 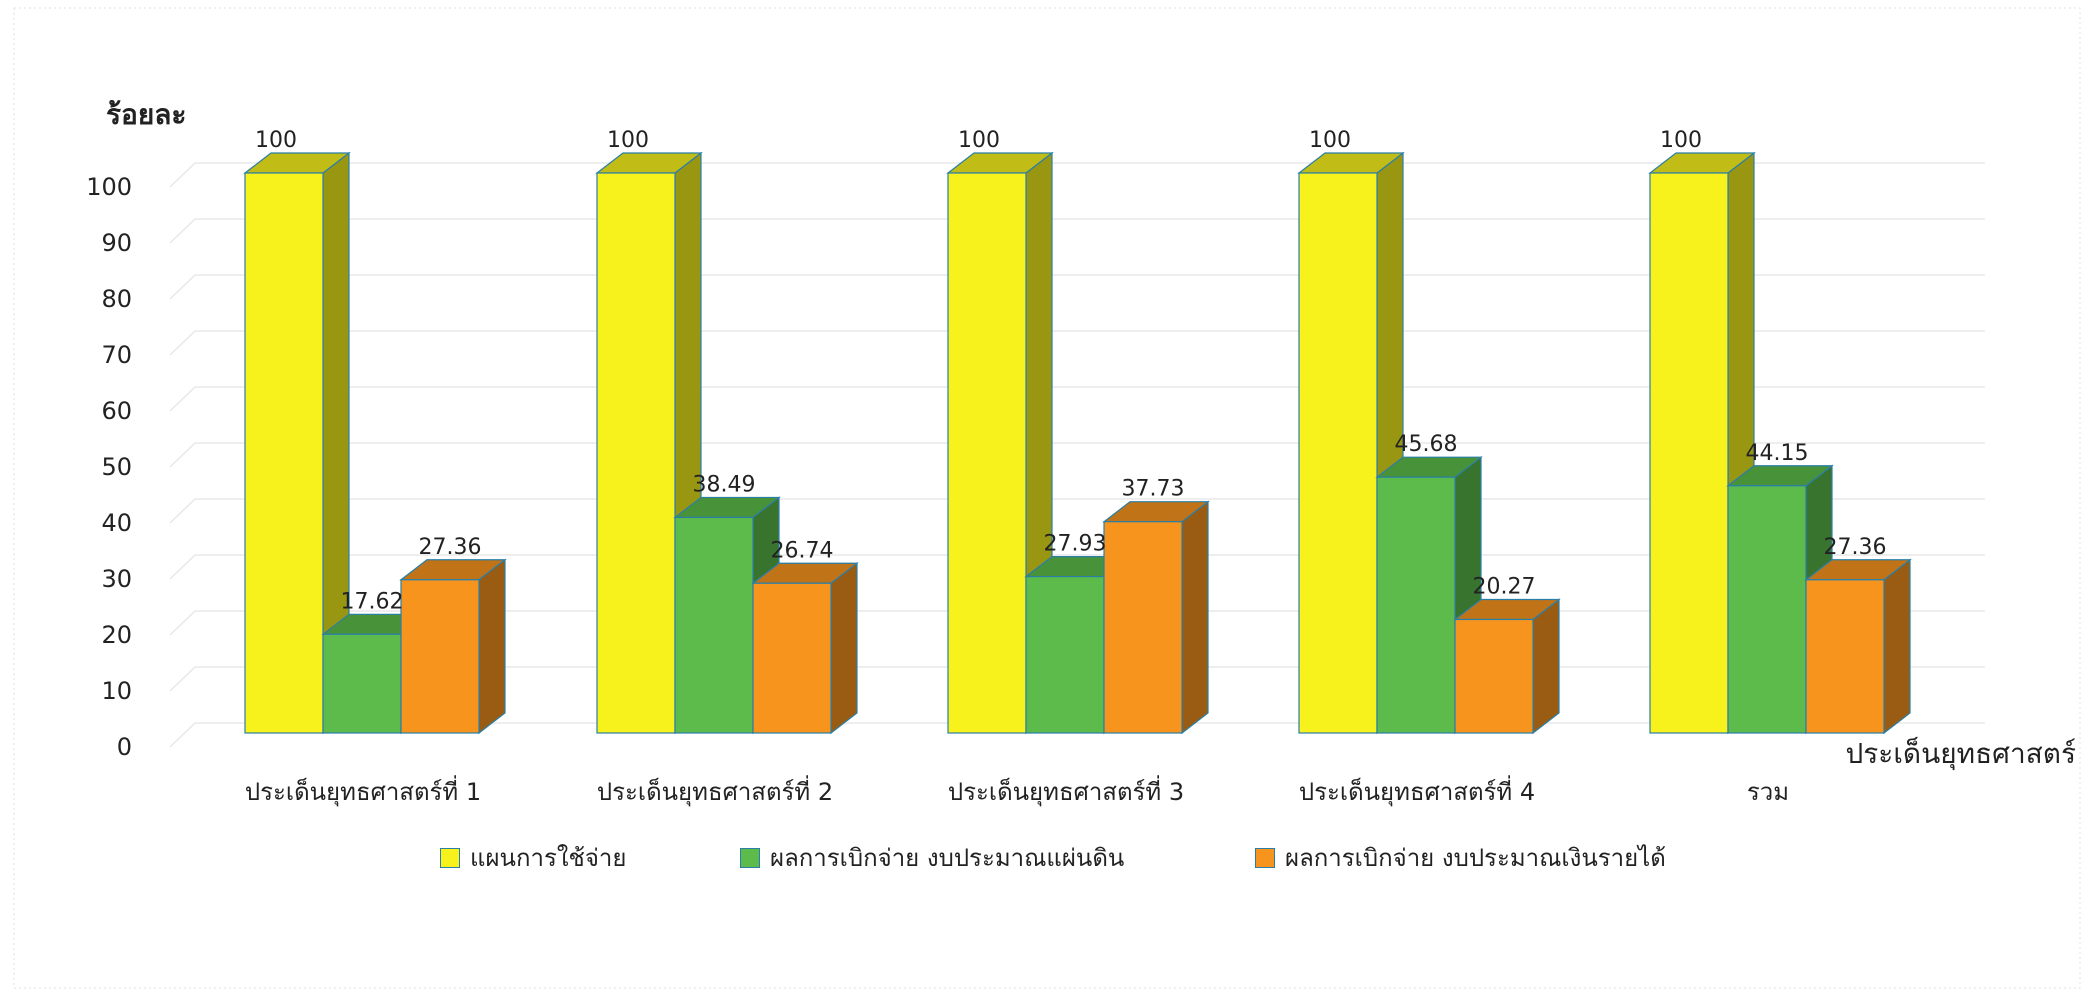 What do you see at coordinates (124, 747) in the screenshot?
I see `y-tick-label: 0` at bounding box center [124, 747].